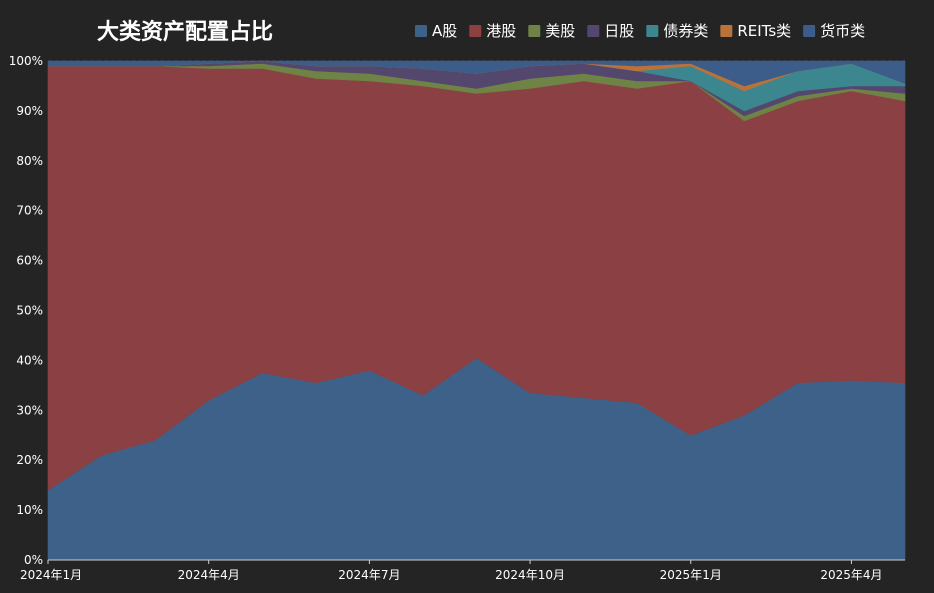  I want to click on legend-item-1: 港股, so click(492, 31).